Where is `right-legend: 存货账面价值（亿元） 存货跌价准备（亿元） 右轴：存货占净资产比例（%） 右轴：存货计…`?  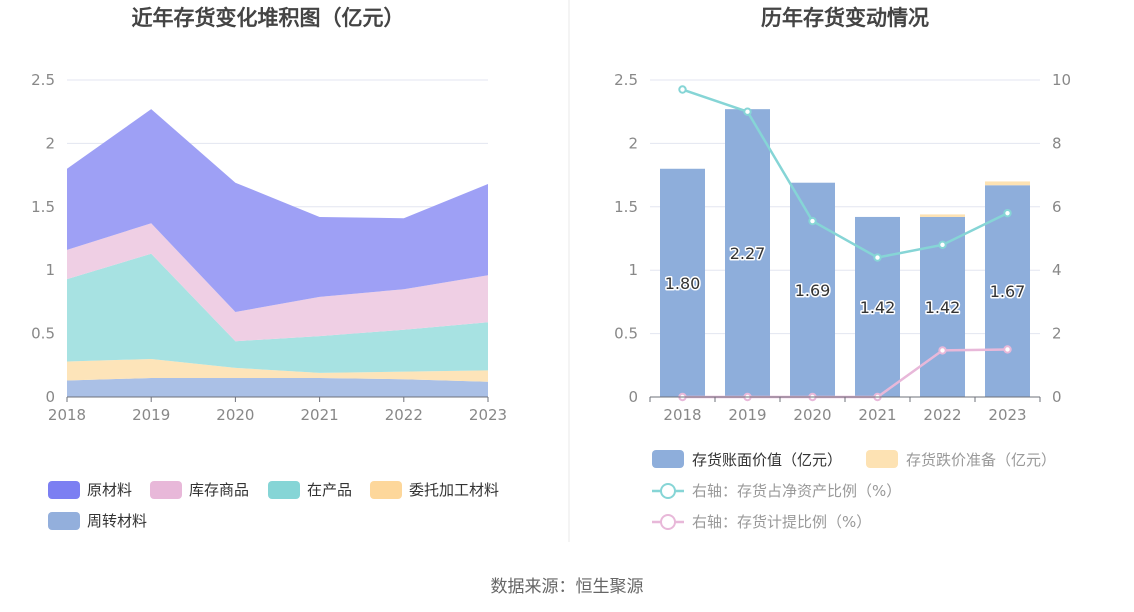 right-legend: 存货账面价值（亿元） 存货跌价准备（亿元） 右轴：存货占净资产比例（%） 右轴：存货计… is located at coordinates (854, 490).